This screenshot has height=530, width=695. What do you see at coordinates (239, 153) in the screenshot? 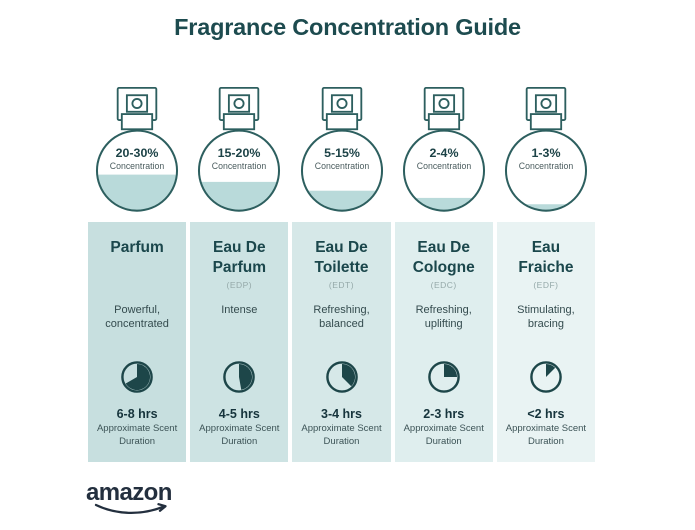
I see `concentration-range: 15-20%` at bounding box center [239, 153].